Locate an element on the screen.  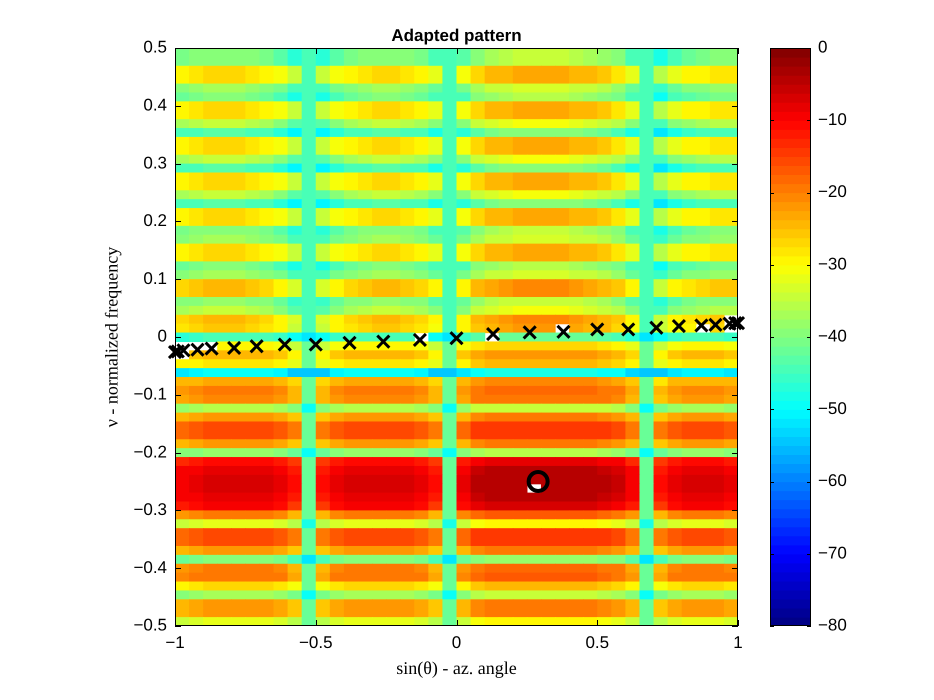
color-bar-label: −40 is located at coordinates (832, 336).